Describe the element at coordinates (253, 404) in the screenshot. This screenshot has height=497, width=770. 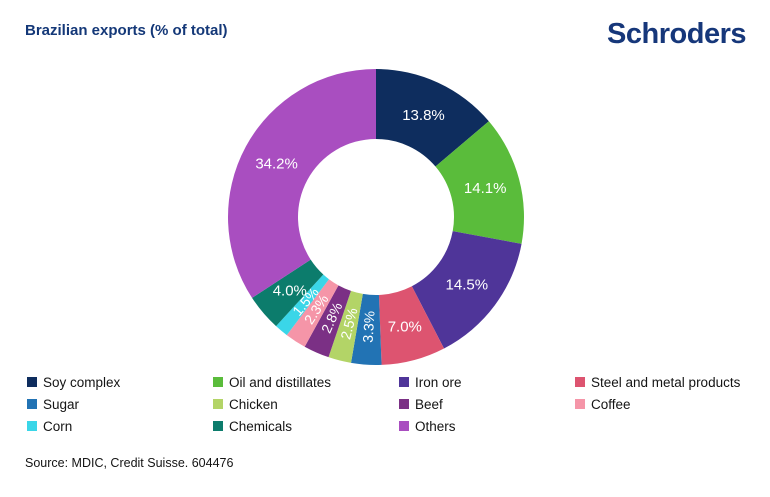
I see `legend-label: Chicken` at that location.